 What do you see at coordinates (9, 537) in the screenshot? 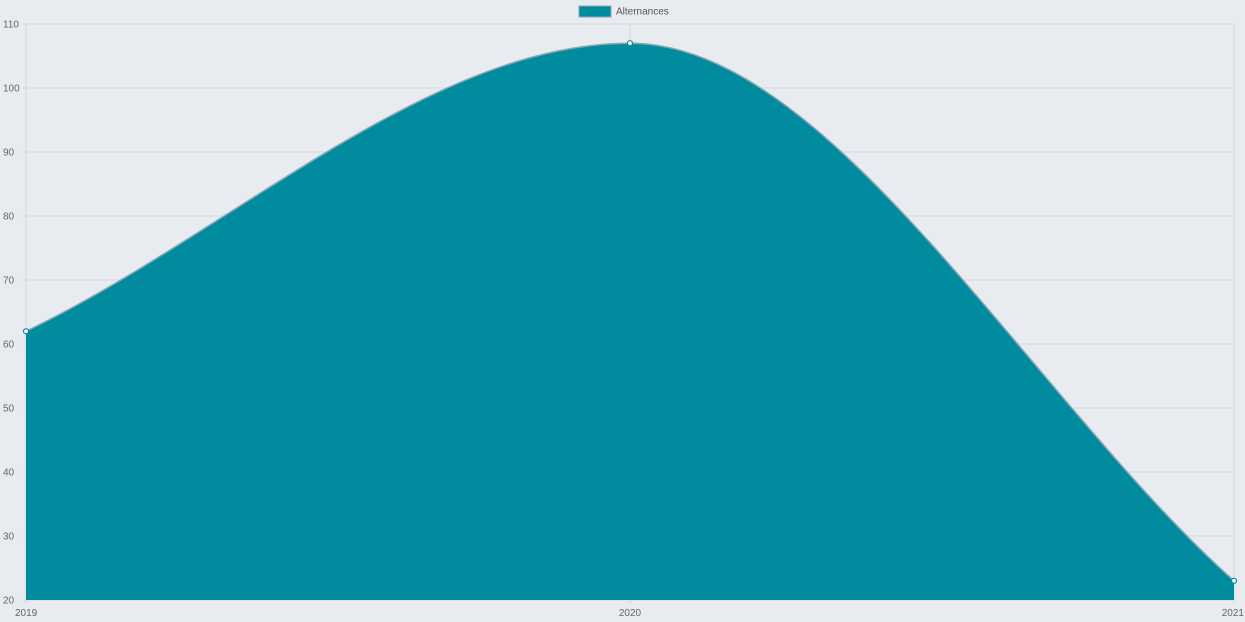
I see `y-tick-label: 30` at bounding box center [9, 537].